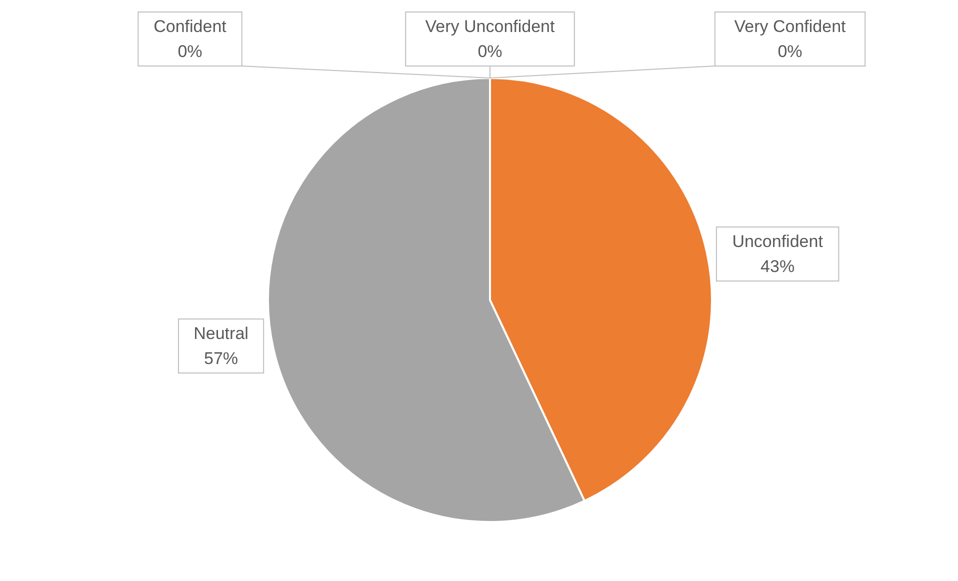 Image resolution: width=958 pixels, height=581 pixels. What do you see at coordinates (778, 241) in the screenshot?
I see `slice-label: Unconfident` at bounding box center [778, 241].